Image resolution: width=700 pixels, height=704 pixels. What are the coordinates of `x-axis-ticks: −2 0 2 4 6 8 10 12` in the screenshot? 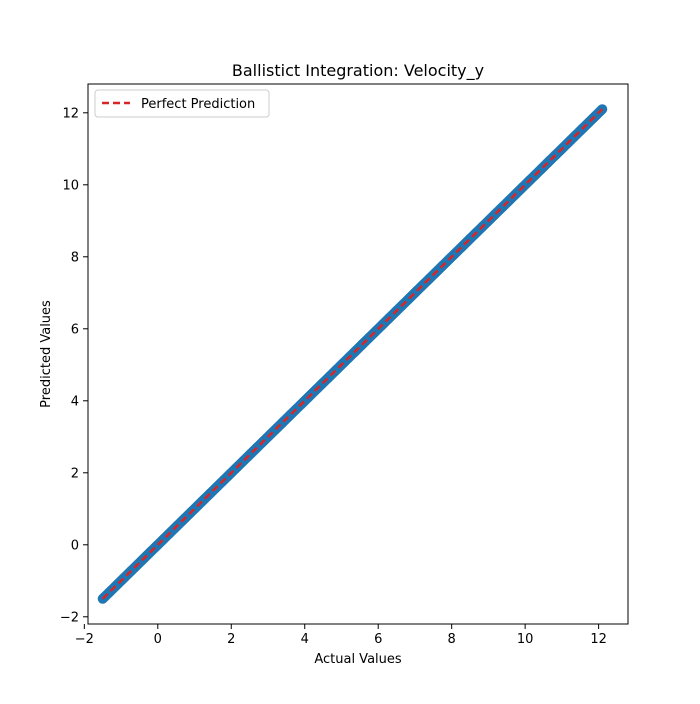 It's located at (341, 635).